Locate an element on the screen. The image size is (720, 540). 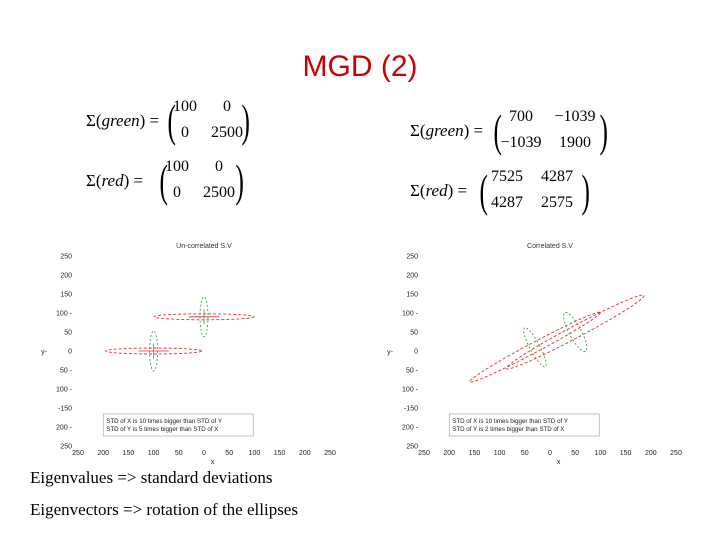
bottom-line-eigenvalues: Eigenvalues => standard deviations is located at coordinates (151, 477).